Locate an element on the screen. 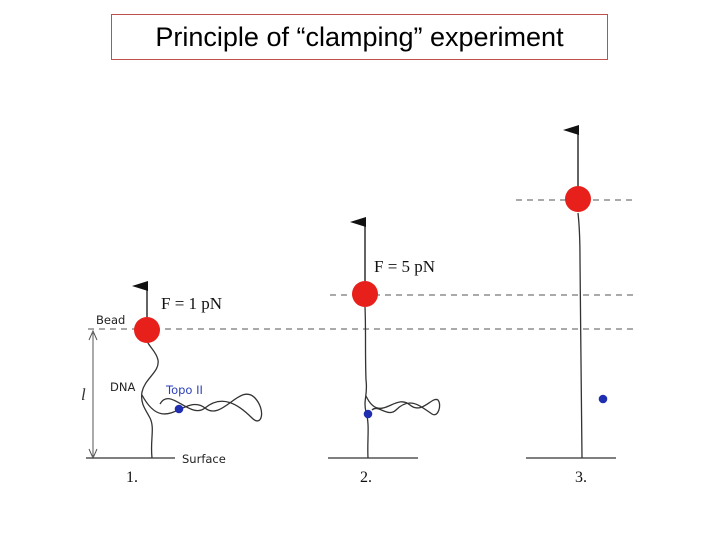  surface-label: Surface is located at coordinates (204, 459).